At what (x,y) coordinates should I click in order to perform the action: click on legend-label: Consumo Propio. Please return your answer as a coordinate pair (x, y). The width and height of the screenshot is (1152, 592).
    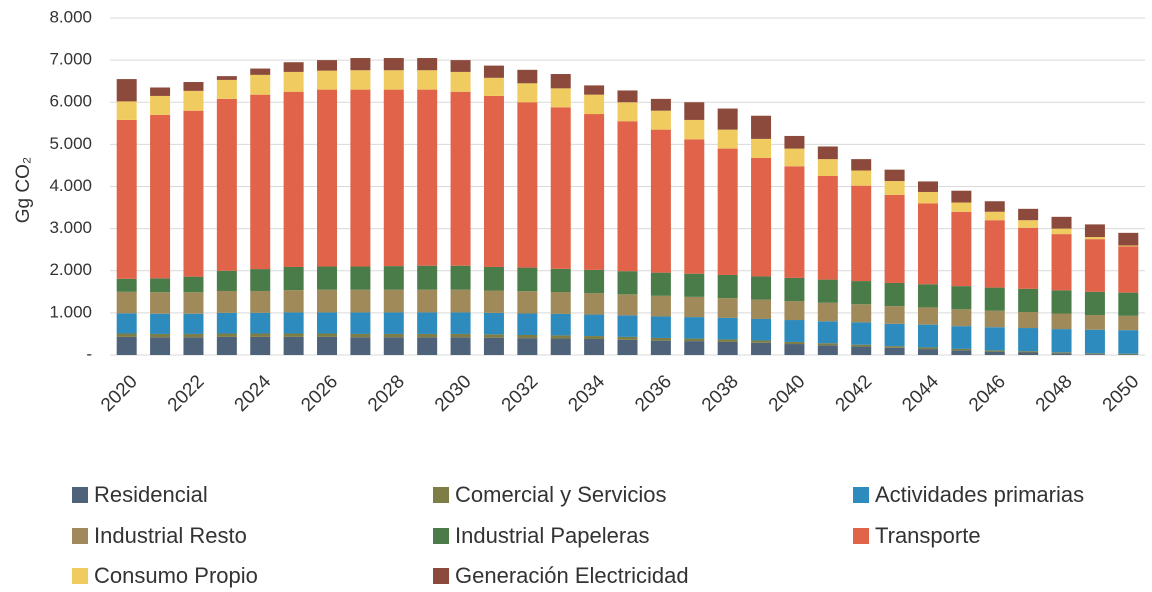
    Looking at the image, I should click on (176, 575).